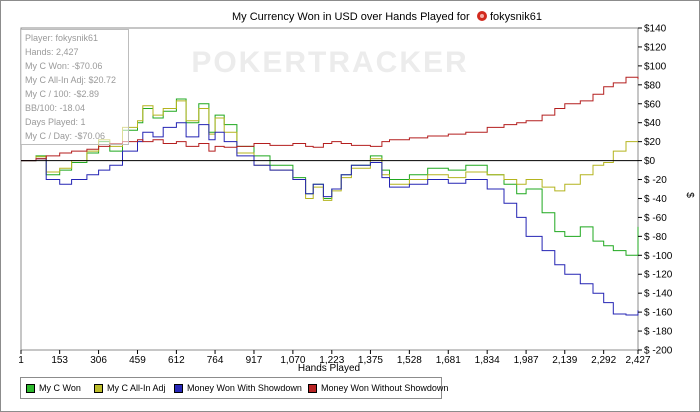 The height and width of the screenshot is (412, 700). Describe the element at coordinates (329, 62) in the screenshot. I see `watermark: POKERTRACKER` at that location.